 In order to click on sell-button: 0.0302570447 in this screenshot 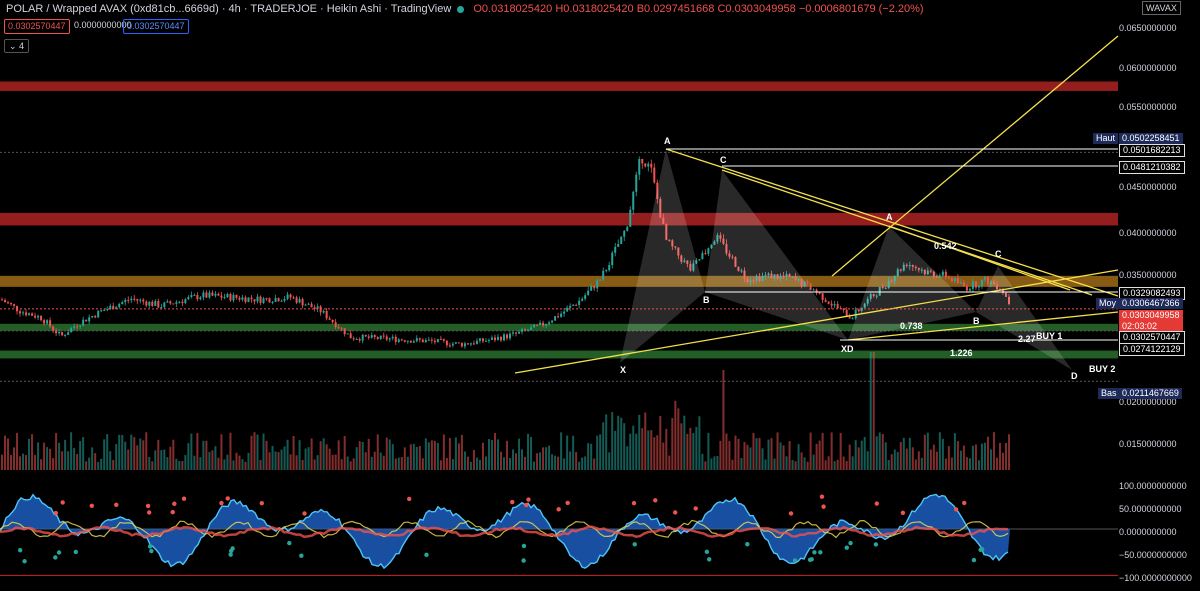, I will do `click(37, 26)`.